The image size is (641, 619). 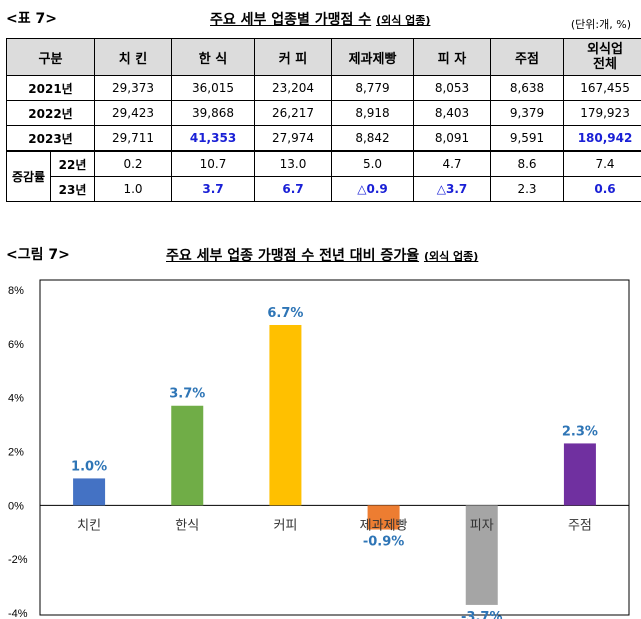 I want to click on table-cell: 1.0, so click(x=133, y=189).